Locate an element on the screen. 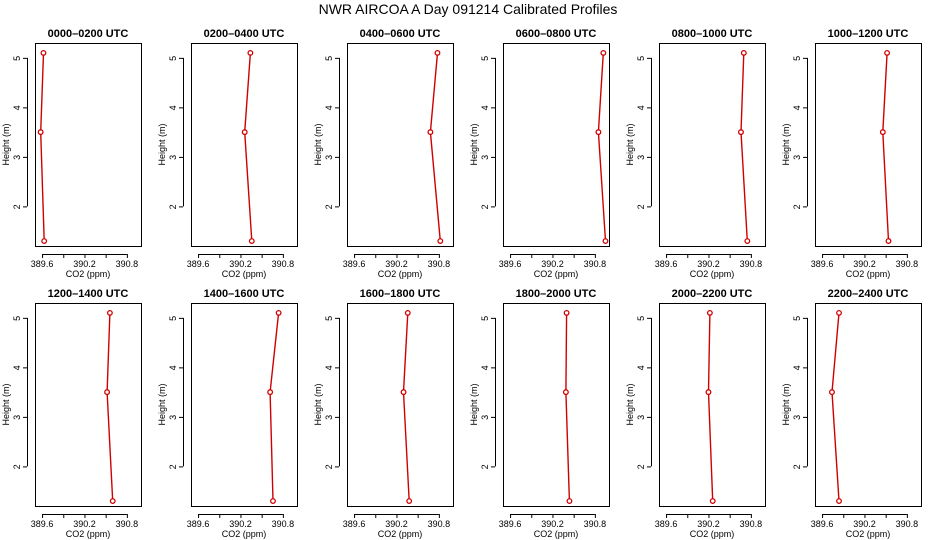  panel-title: 0600–0800 UTC is located at coordinates (556, 34).